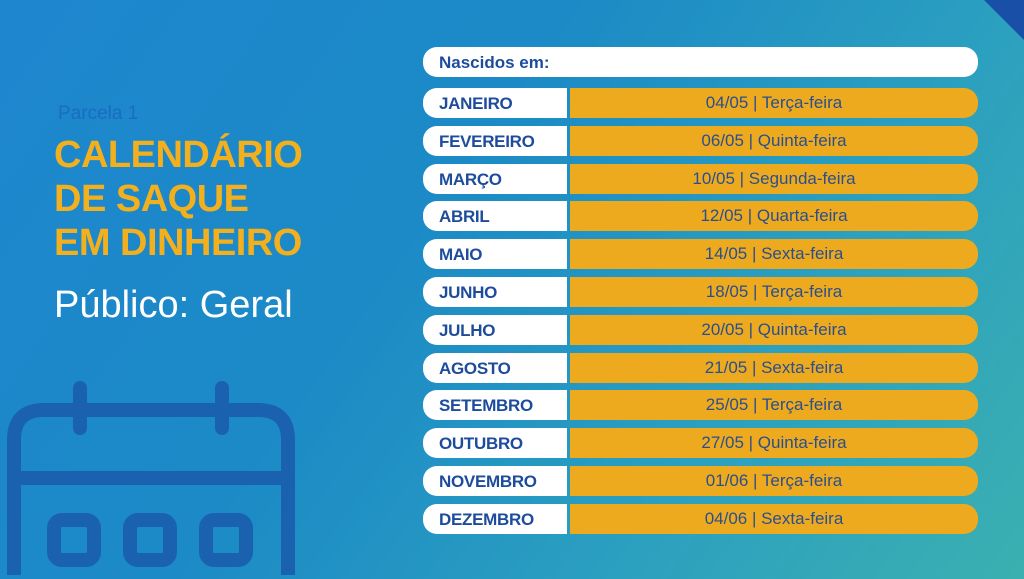 The height and width of the screenshot is (579, 1024). I want to click on date-cell: 04/06 | Sexta-feira, so click(774, 518).